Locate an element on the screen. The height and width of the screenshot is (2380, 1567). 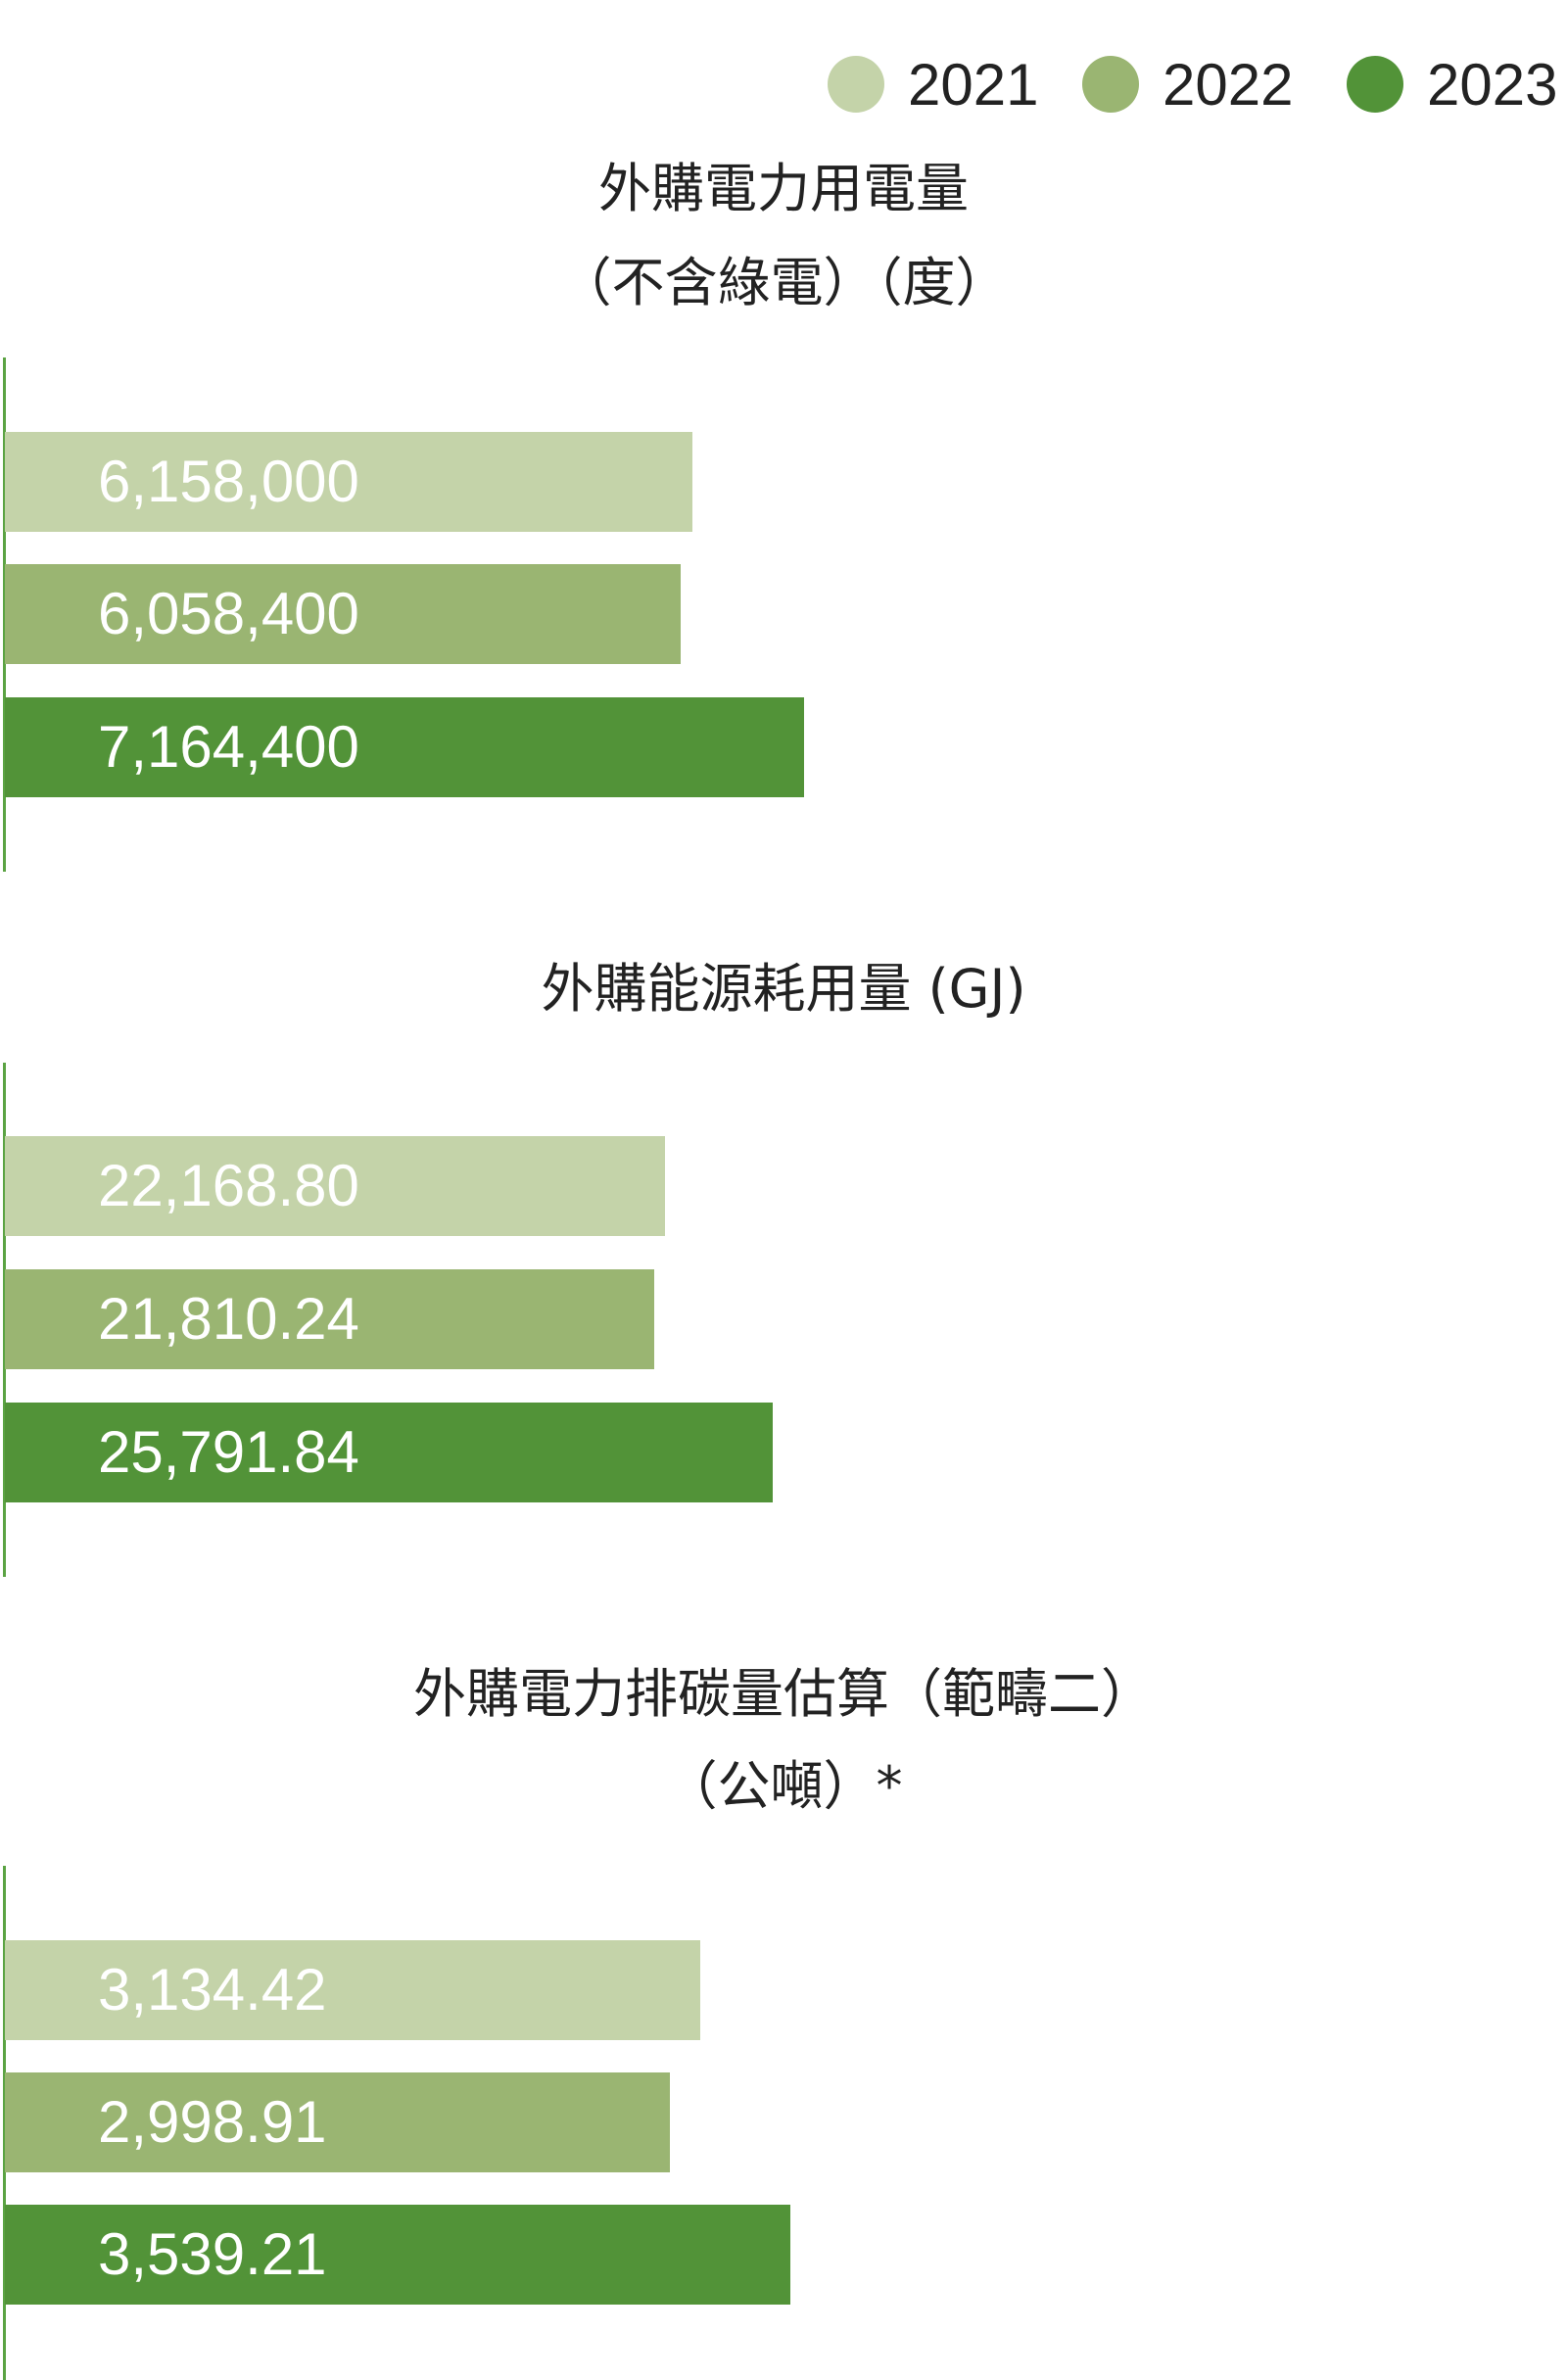
legend-swatch-2021 is located at coordinates (856, 84).